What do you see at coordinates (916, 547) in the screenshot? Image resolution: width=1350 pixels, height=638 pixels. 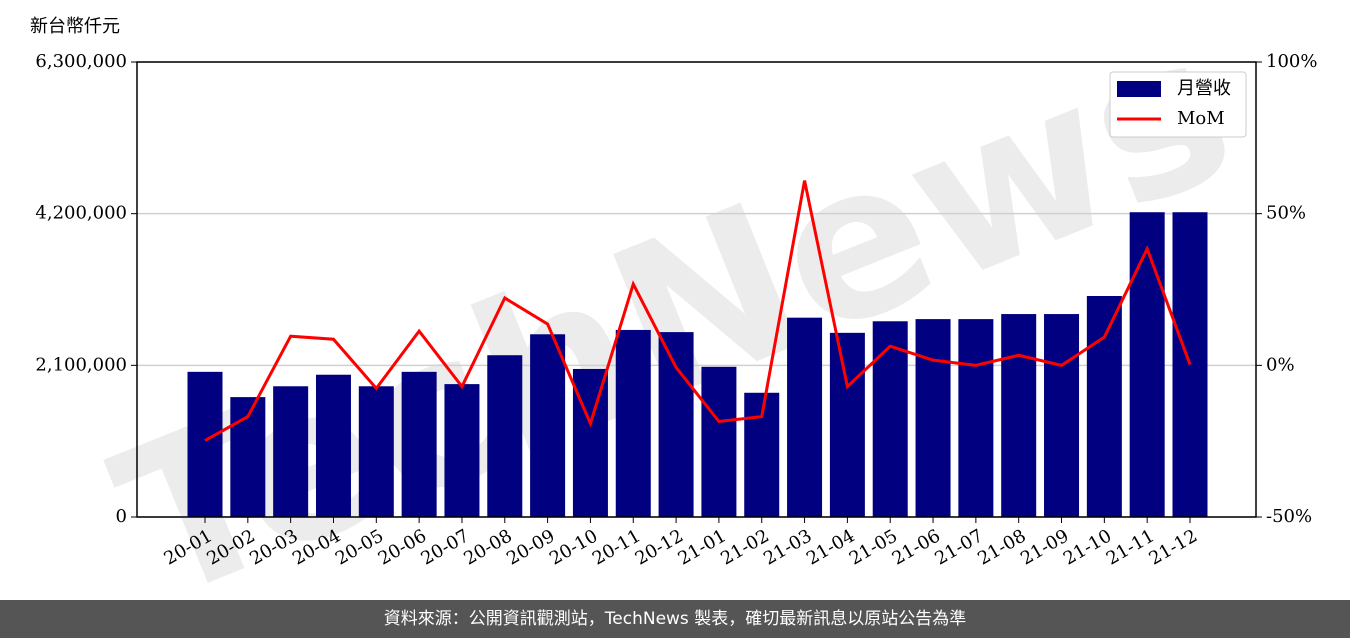 I see `x-tick-label: 21-06` at bounding box center [916, 547].